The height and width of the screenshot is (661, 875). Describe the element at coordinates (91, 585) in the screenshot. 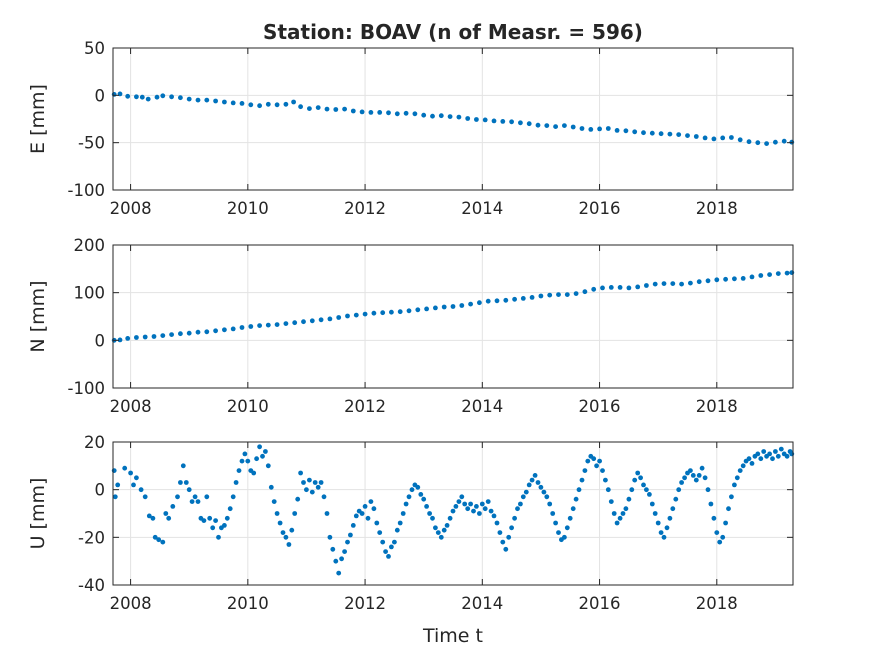

I see `y-tick-label: -40` at that location.